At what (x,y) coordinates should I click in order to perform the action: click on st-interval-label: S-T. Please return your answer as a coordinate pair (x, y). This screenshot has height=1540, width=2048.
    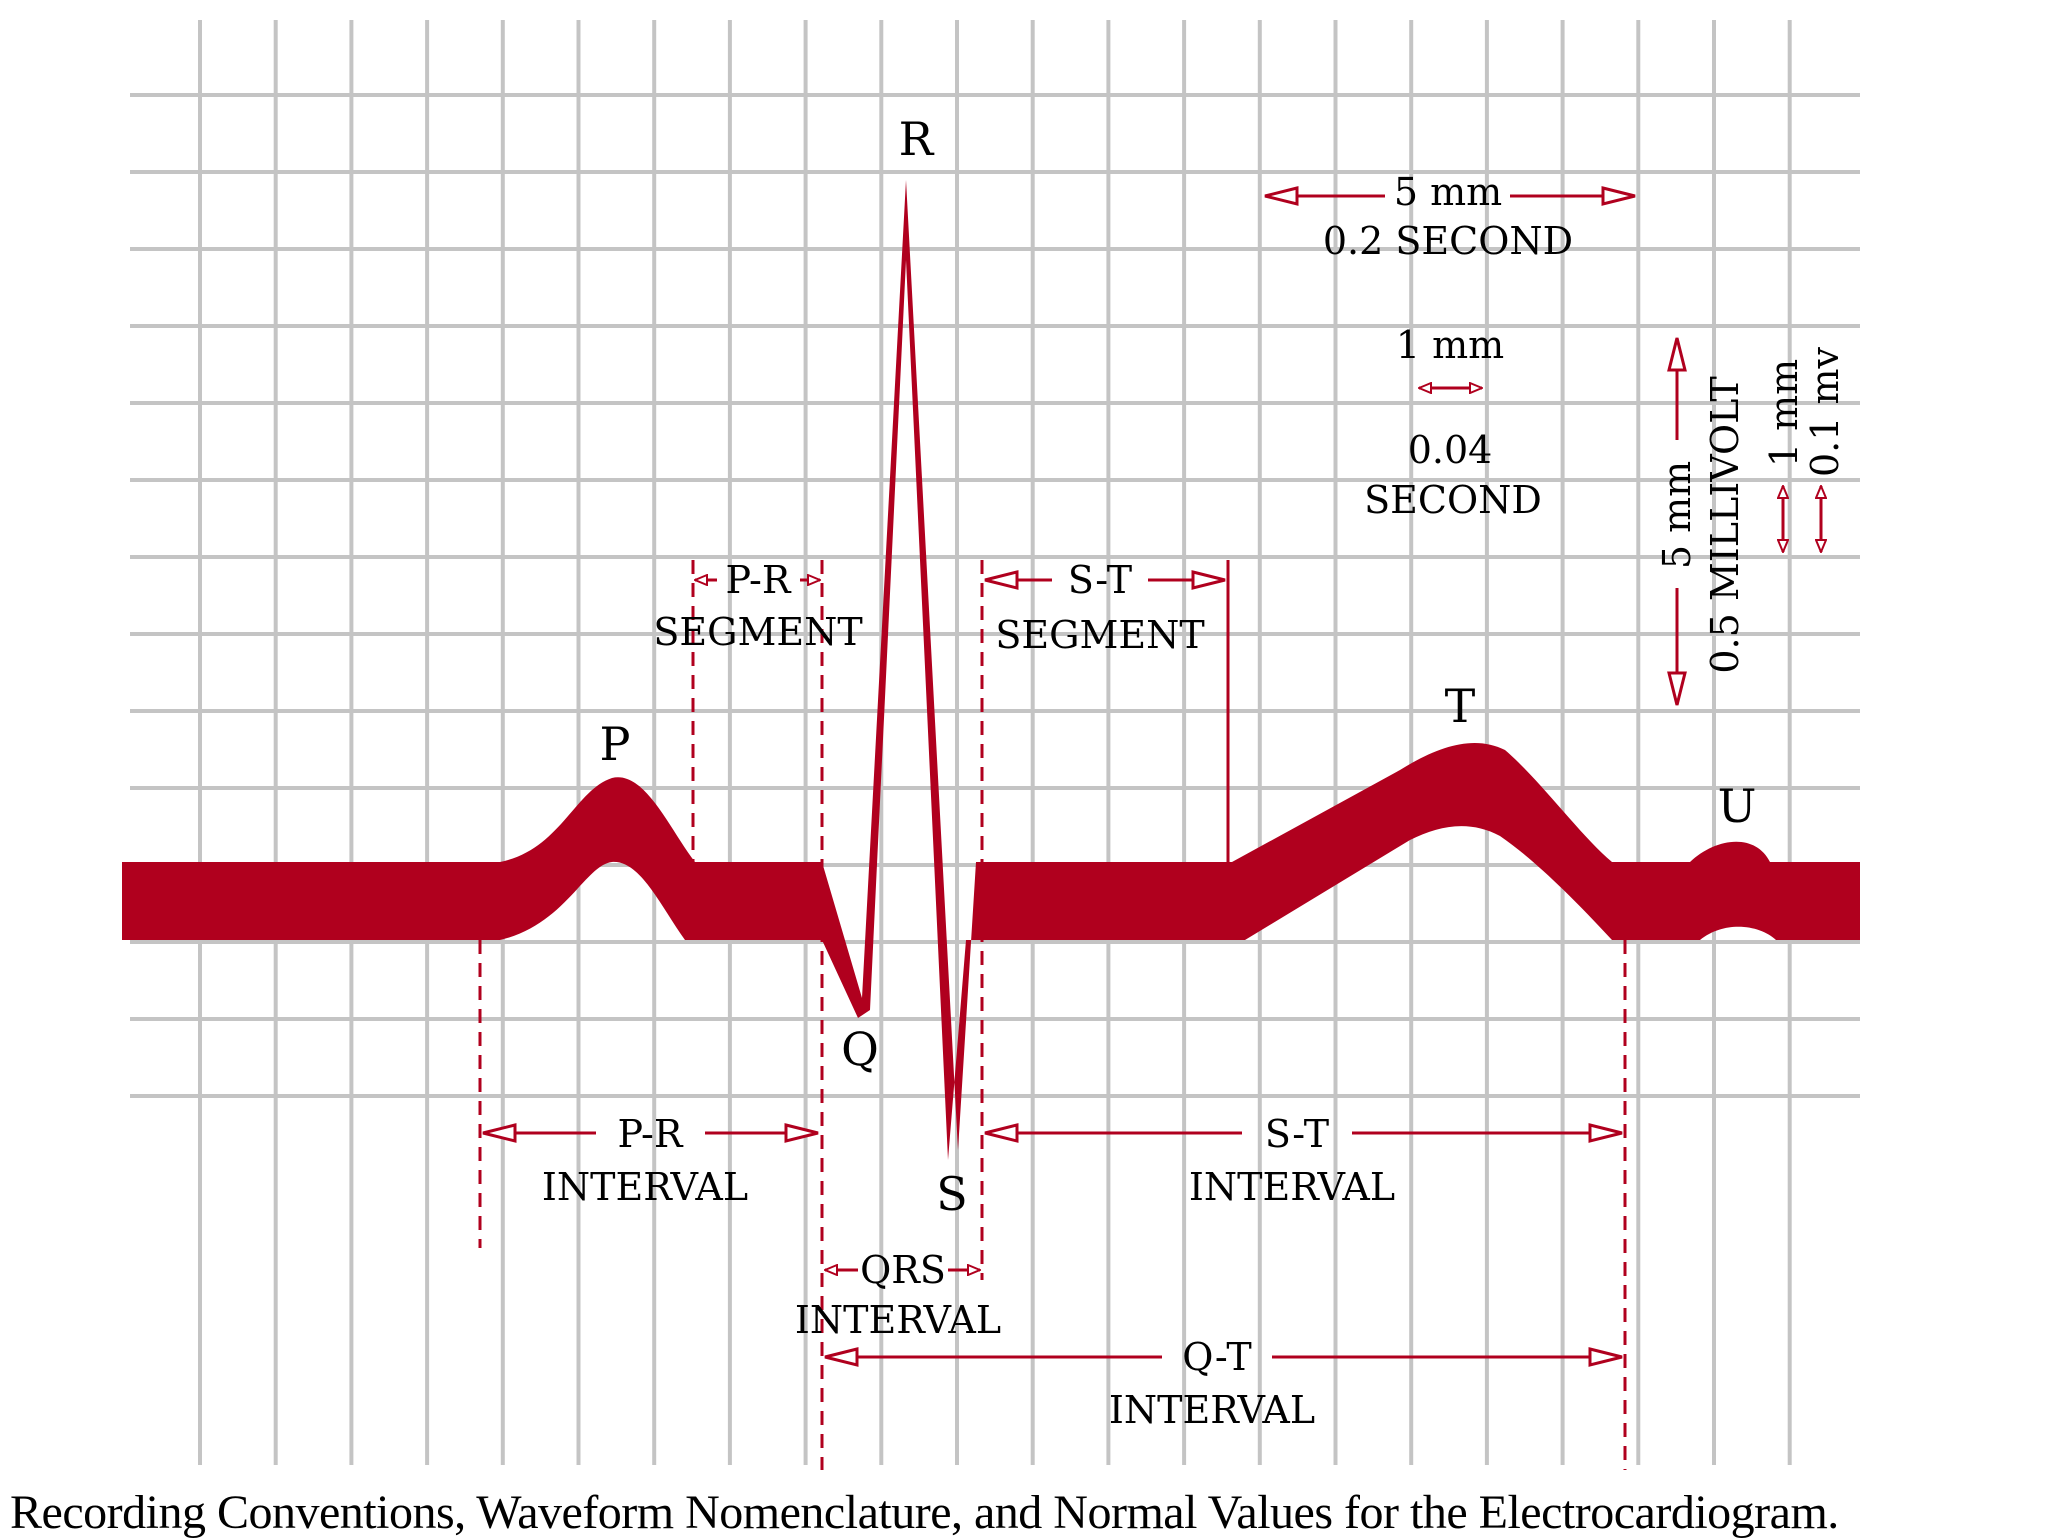
    Looking at the image, I should click on (1297, 1134).